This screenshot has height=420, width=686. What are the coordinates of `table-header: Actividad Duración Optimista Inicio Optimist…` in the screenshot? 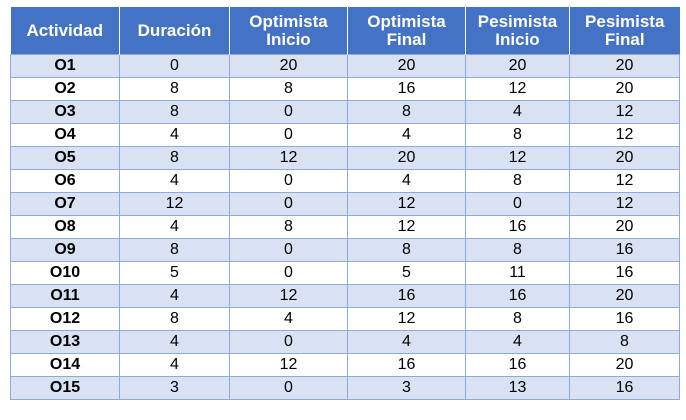 It's located at (345, 31).